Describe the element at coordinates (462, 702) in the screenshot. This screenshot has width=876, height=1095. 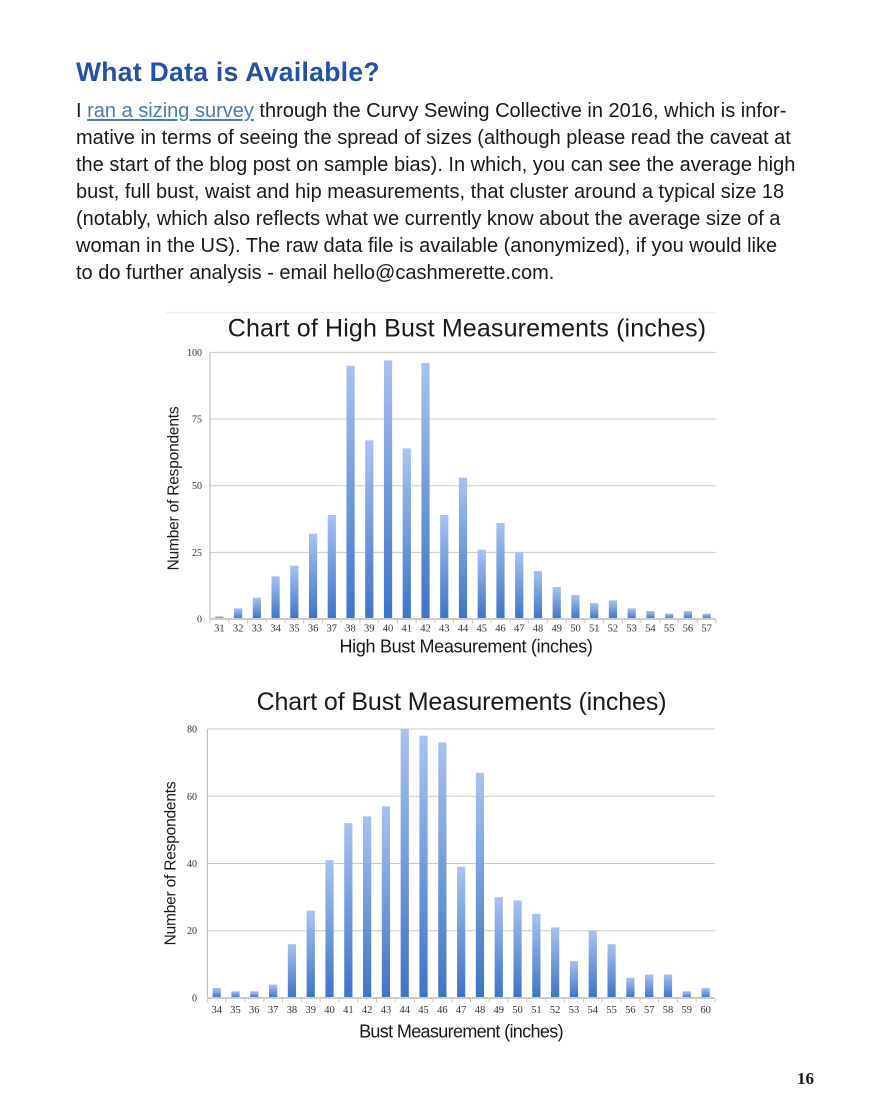
I see `svg-text:Chart of Bust Measurements (in: Chart of Bust Measurements (inches)` at that location.